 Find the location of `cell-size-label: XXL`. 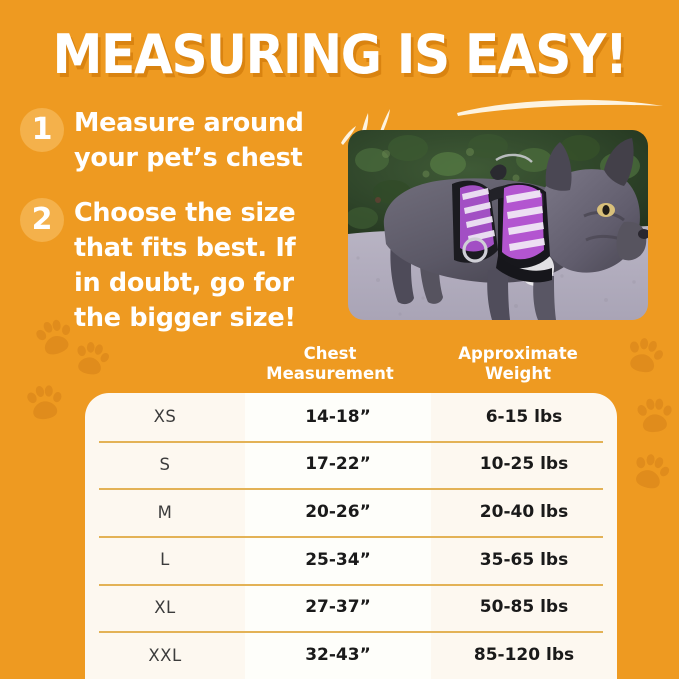

cell-size-label: XXL is located at coordinates (165, 655).